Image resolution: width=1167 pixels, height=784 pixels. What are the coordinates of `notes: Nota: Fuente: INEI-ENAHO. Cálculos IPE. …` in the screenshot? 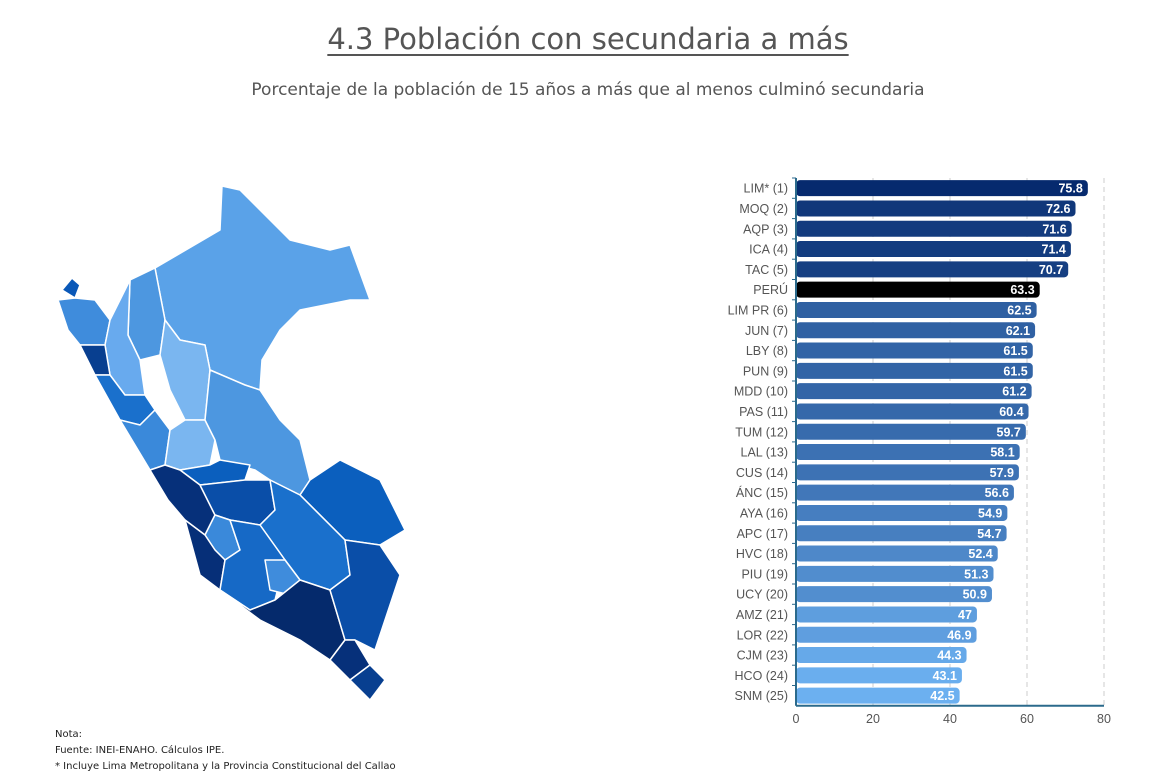 It's located at (225, 751).